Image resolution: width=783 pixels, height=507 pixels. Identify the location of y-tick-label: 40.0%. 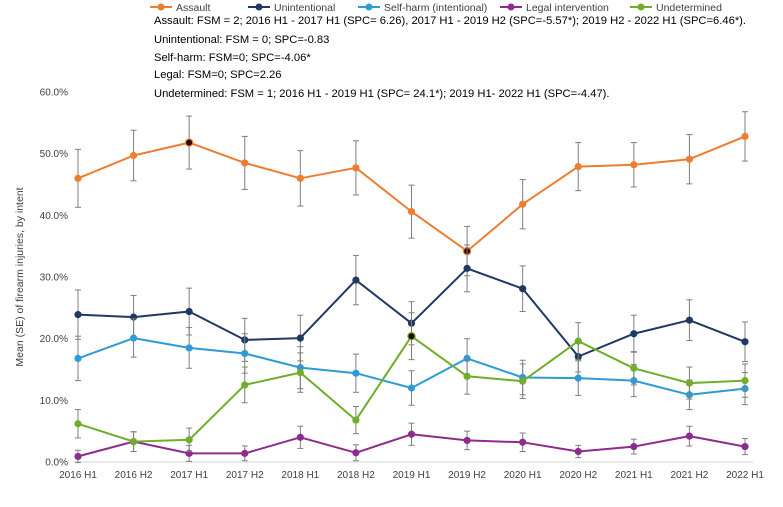
(54, 216).